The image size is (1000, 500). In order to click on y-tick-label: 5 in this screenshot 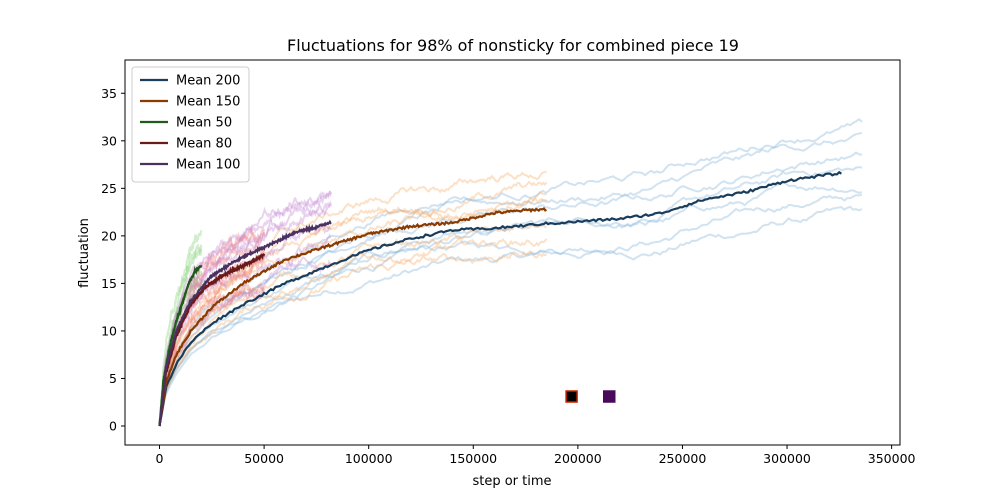, I will do `click(113, 378)`.